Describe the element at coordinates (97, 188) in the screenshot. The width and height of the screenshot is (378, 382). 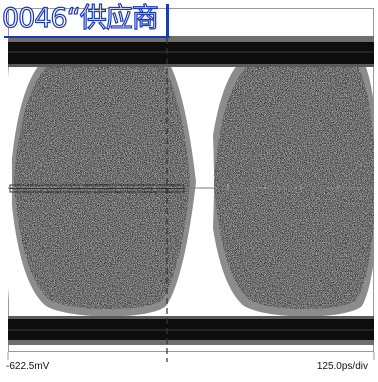
I see `level-marker` at that location.